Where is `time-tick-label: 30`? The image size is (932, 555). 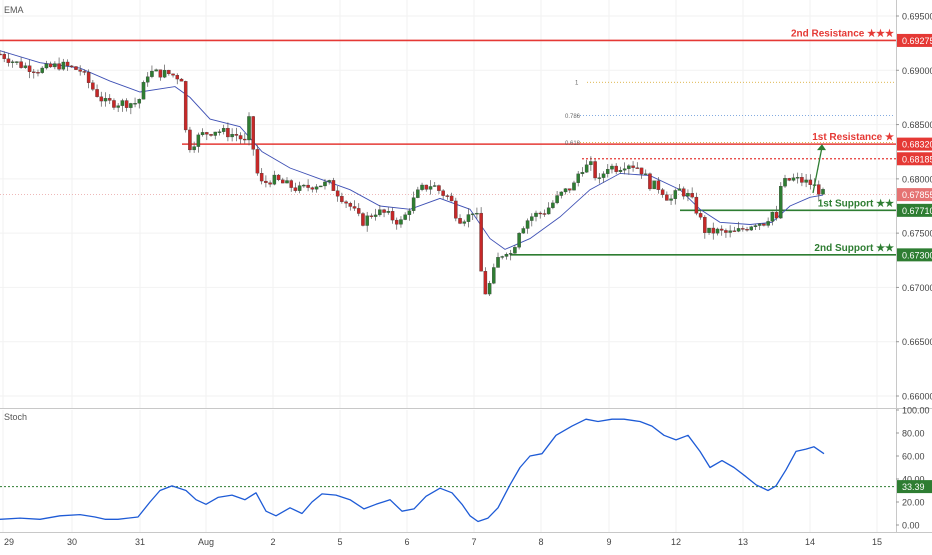 time-tick-label: 30 is located at coordinates (72, 542).